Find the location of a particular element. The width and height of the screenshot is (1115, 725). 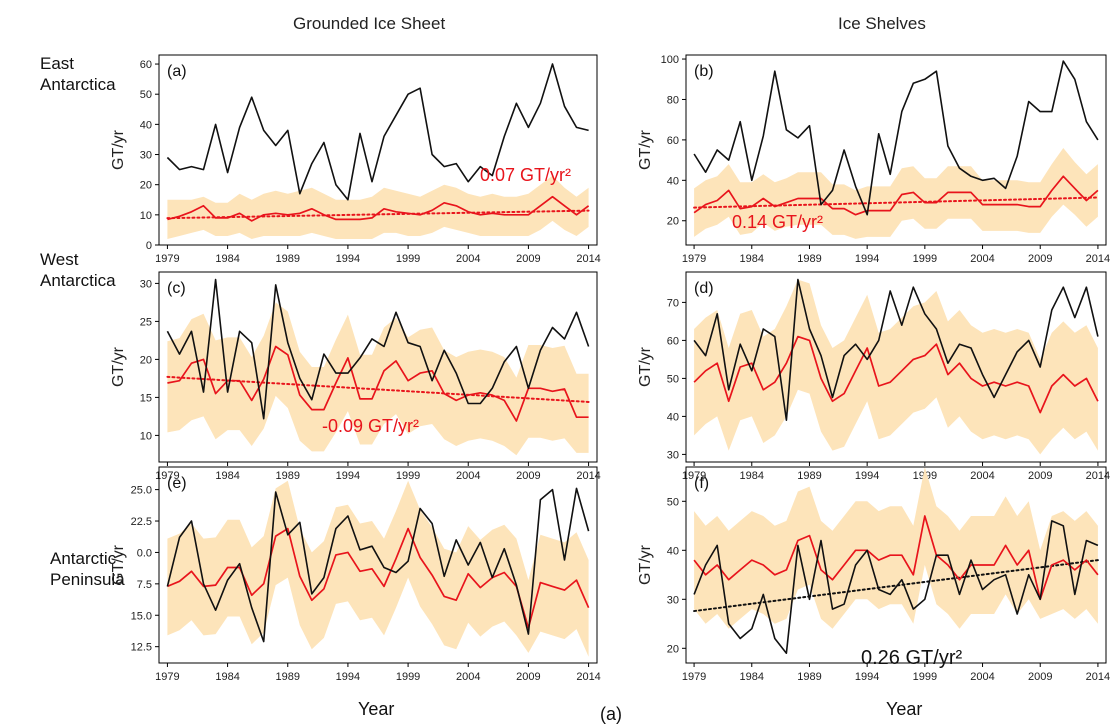

panel-letter: (d) is located at coordinates (704, 288).